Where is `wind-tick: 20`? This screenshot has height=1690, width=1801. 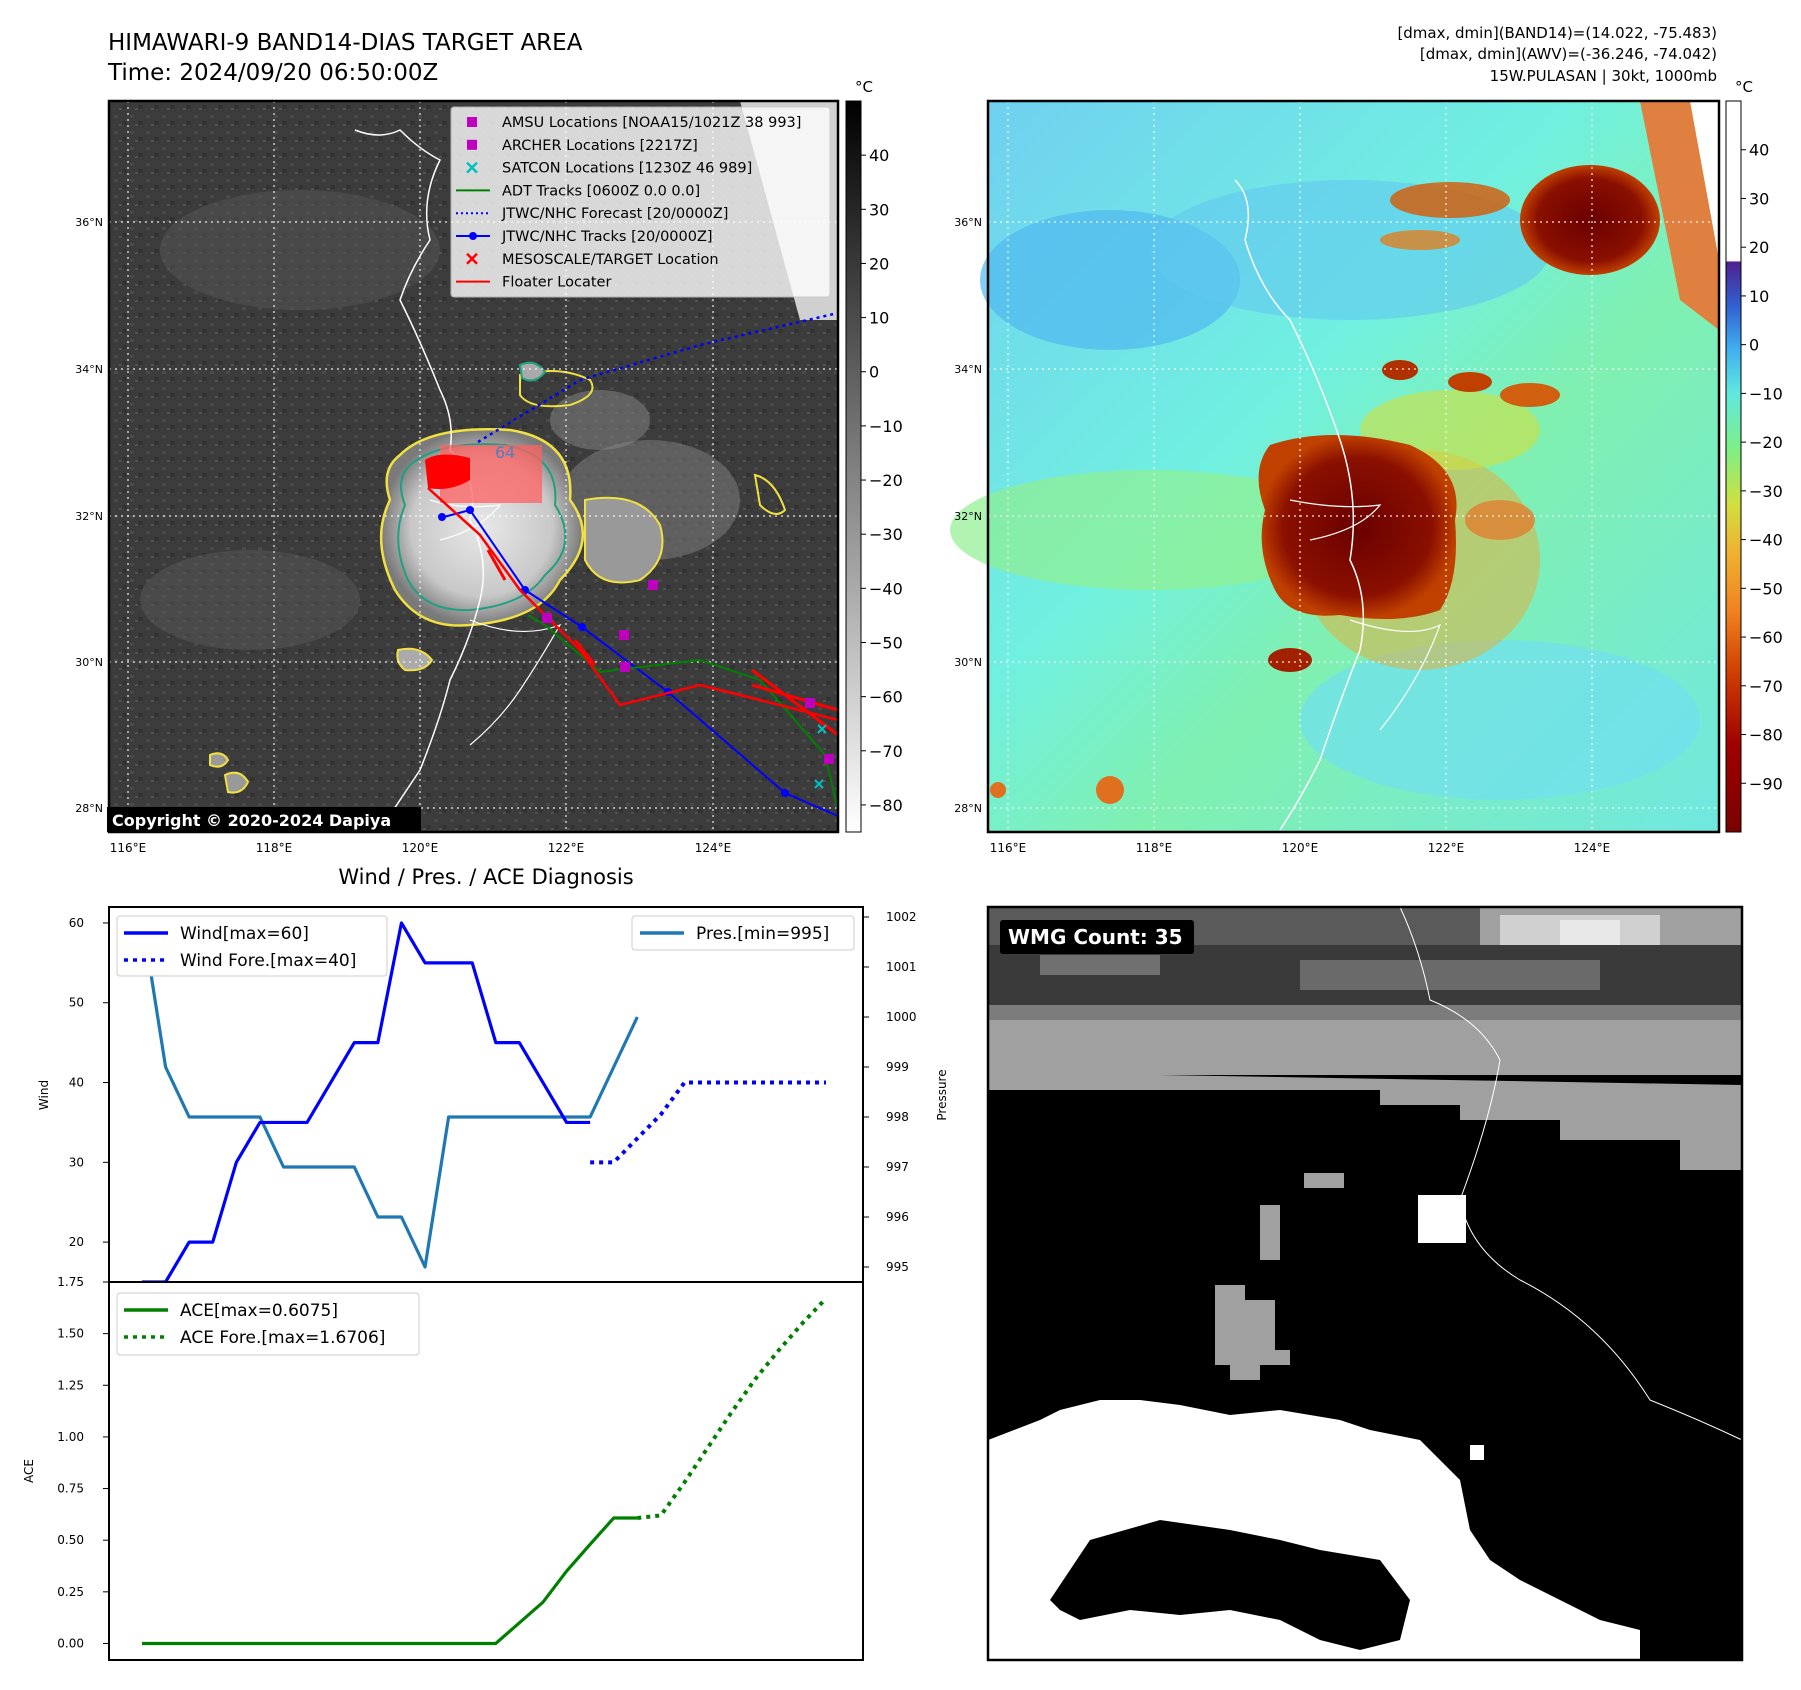 wind-tick: 20 is located at coordinates (76, 1242).